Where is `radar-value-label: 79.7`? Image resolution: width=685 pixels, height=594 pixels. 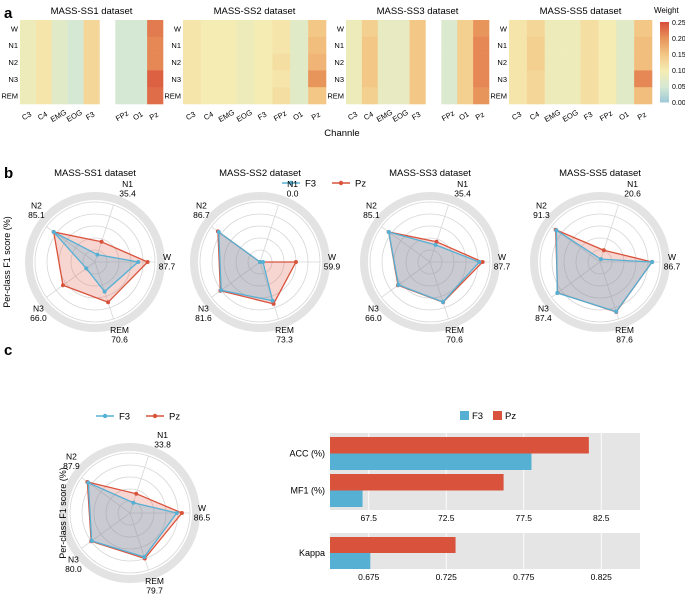 radar-value-label: 79.7 is located at coordinates (154, 590).